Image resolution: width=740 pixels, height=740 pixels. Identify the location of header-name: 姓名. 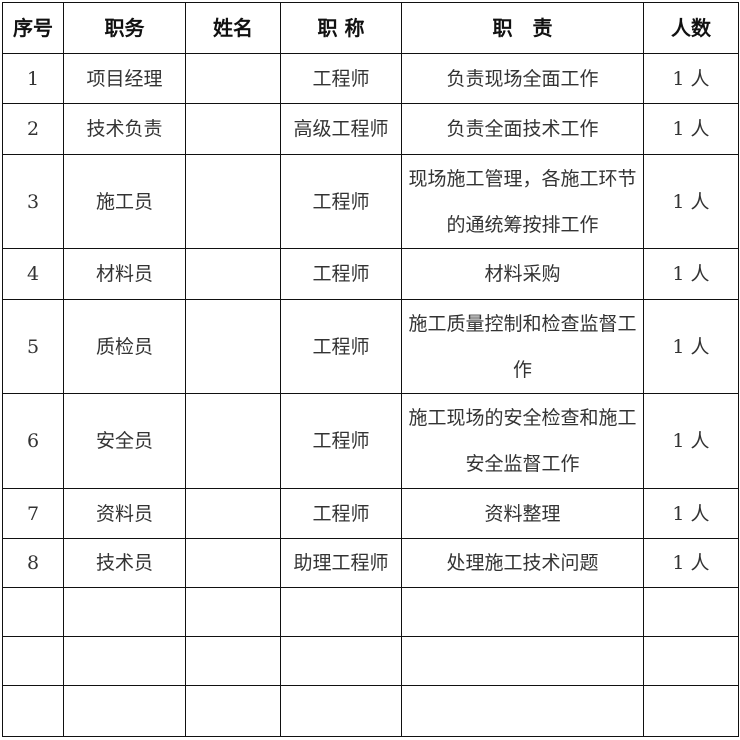
(233, 28).